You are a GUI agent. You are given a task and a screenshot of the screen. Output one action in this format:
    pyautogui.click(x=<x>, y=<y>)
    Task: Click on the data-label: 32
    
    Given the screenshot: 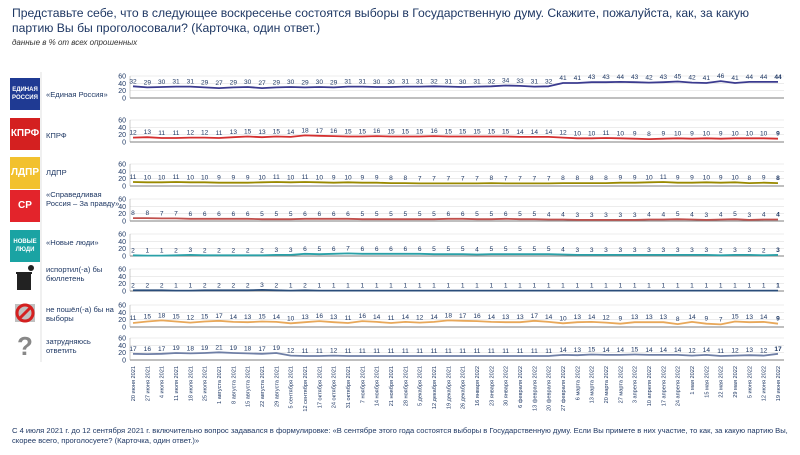 What is the action you would take?
    pyautogui.click(x=549, y=81)
    